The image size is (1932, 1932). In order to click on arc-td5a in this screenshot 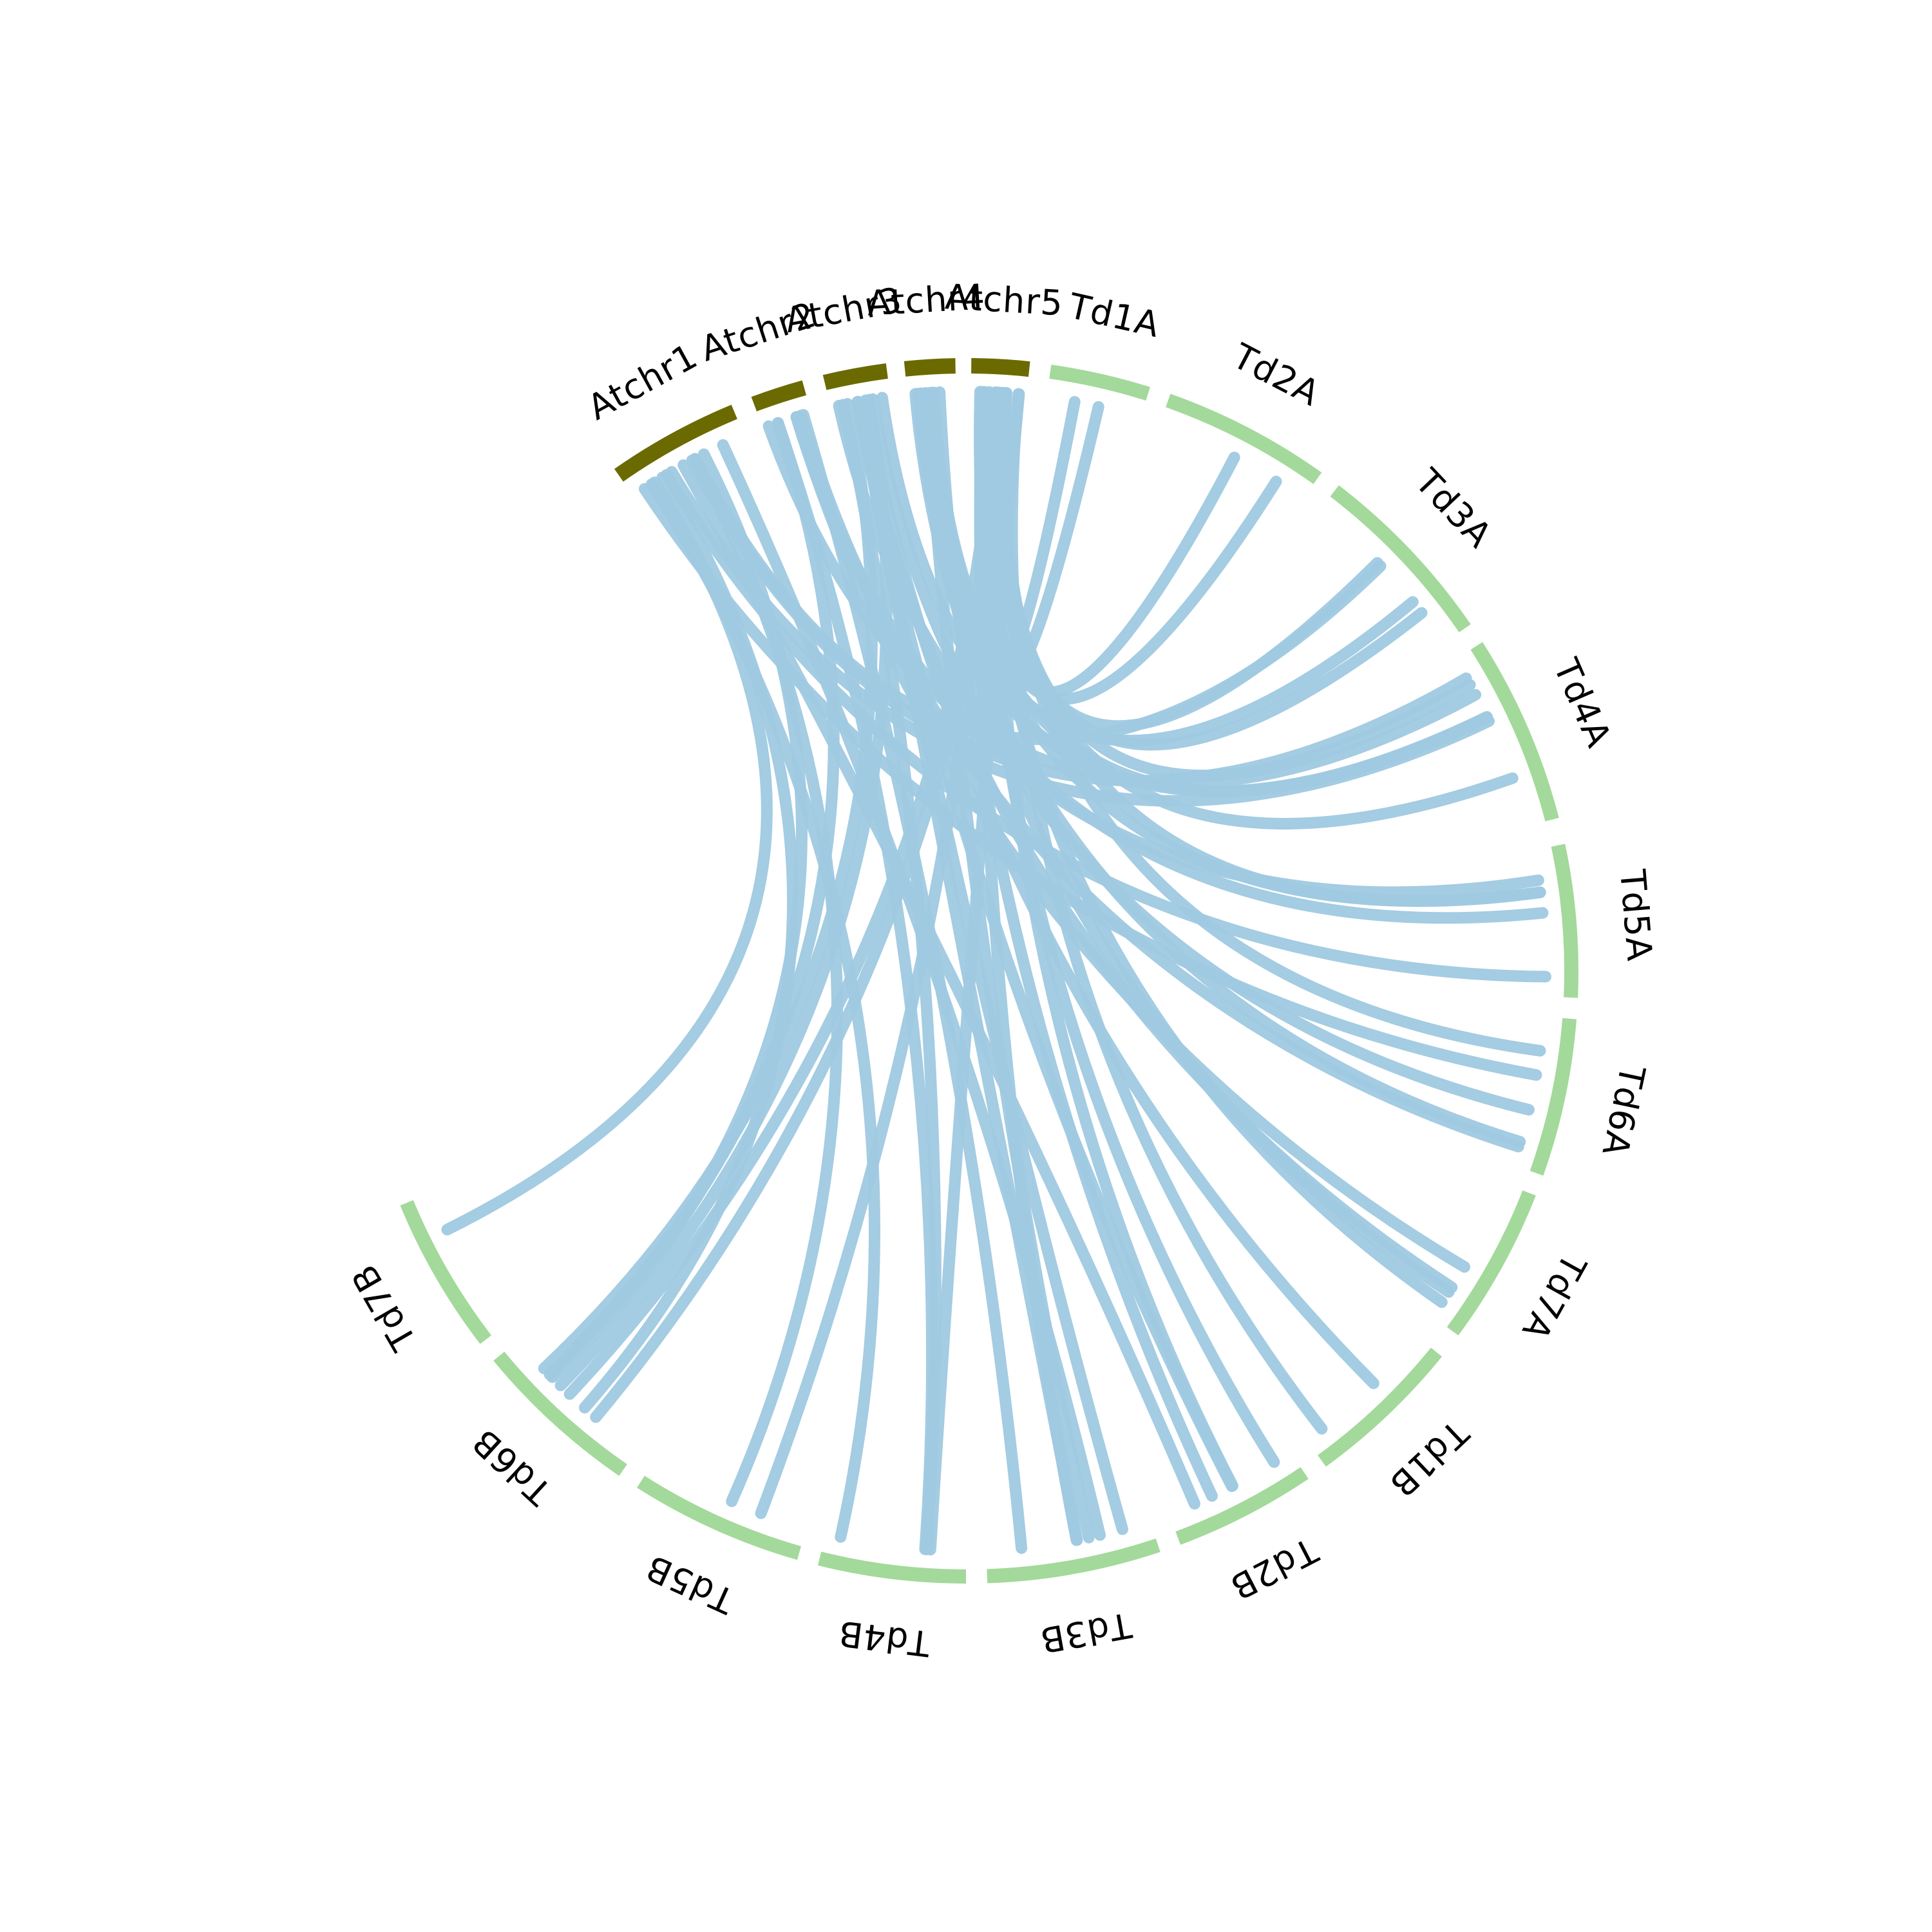, I will do `click(1564, 921)`.